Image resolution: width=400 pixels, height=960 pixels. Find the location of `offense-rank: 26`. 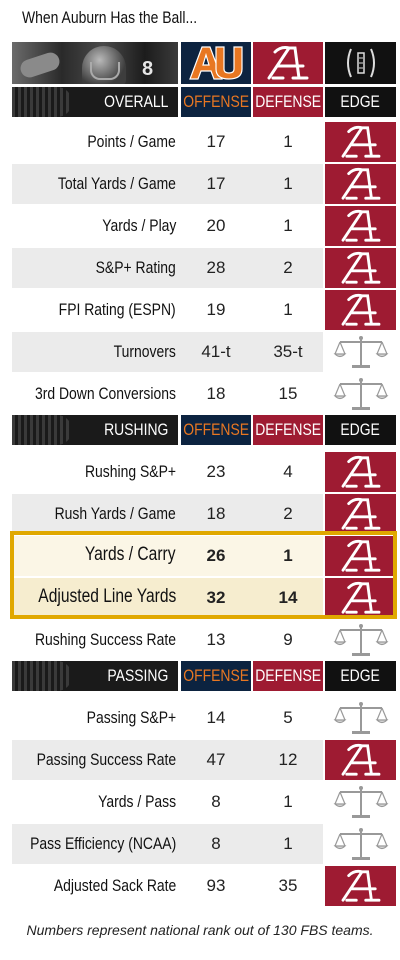

offense-rank: 26 is located at coordinates (216, 555).